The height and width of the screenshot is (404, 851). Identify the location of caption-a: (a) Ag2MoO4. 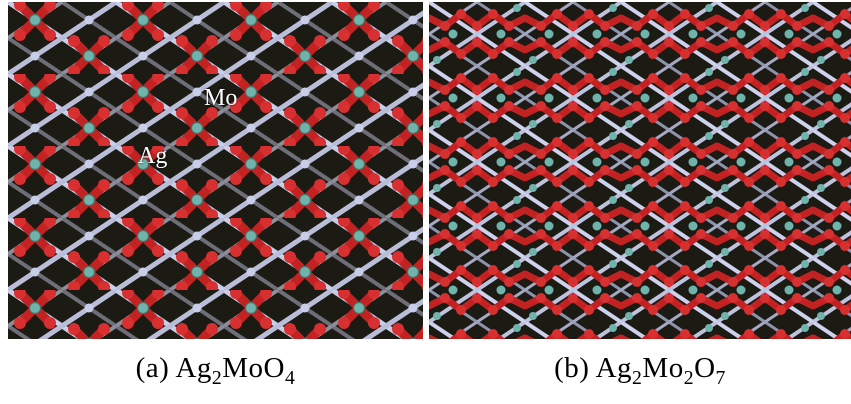
(215, 371).